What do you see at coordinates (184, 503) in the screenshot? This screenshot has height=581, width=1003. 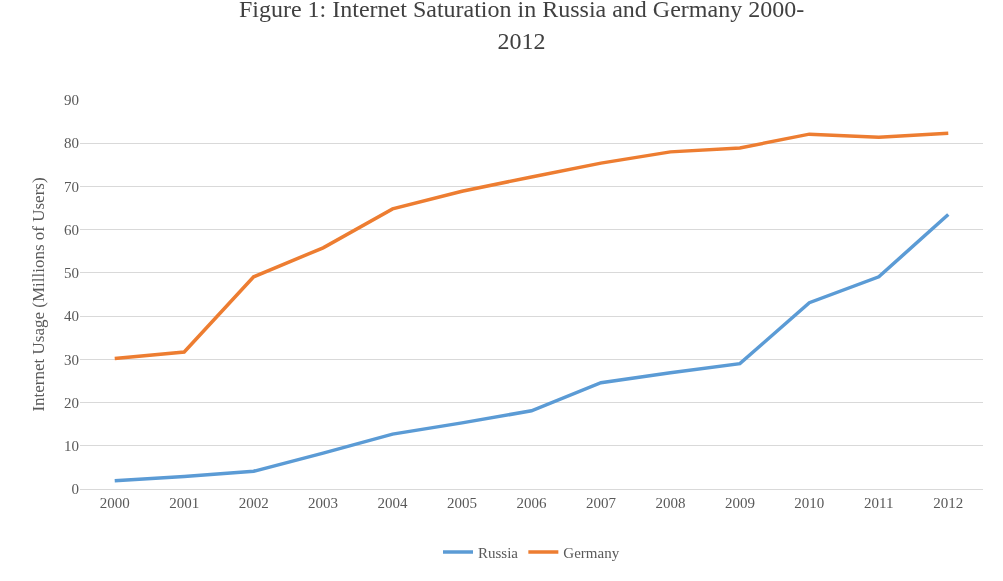 I see `x-tick-label: 2001` at bounding box center [184, 503].